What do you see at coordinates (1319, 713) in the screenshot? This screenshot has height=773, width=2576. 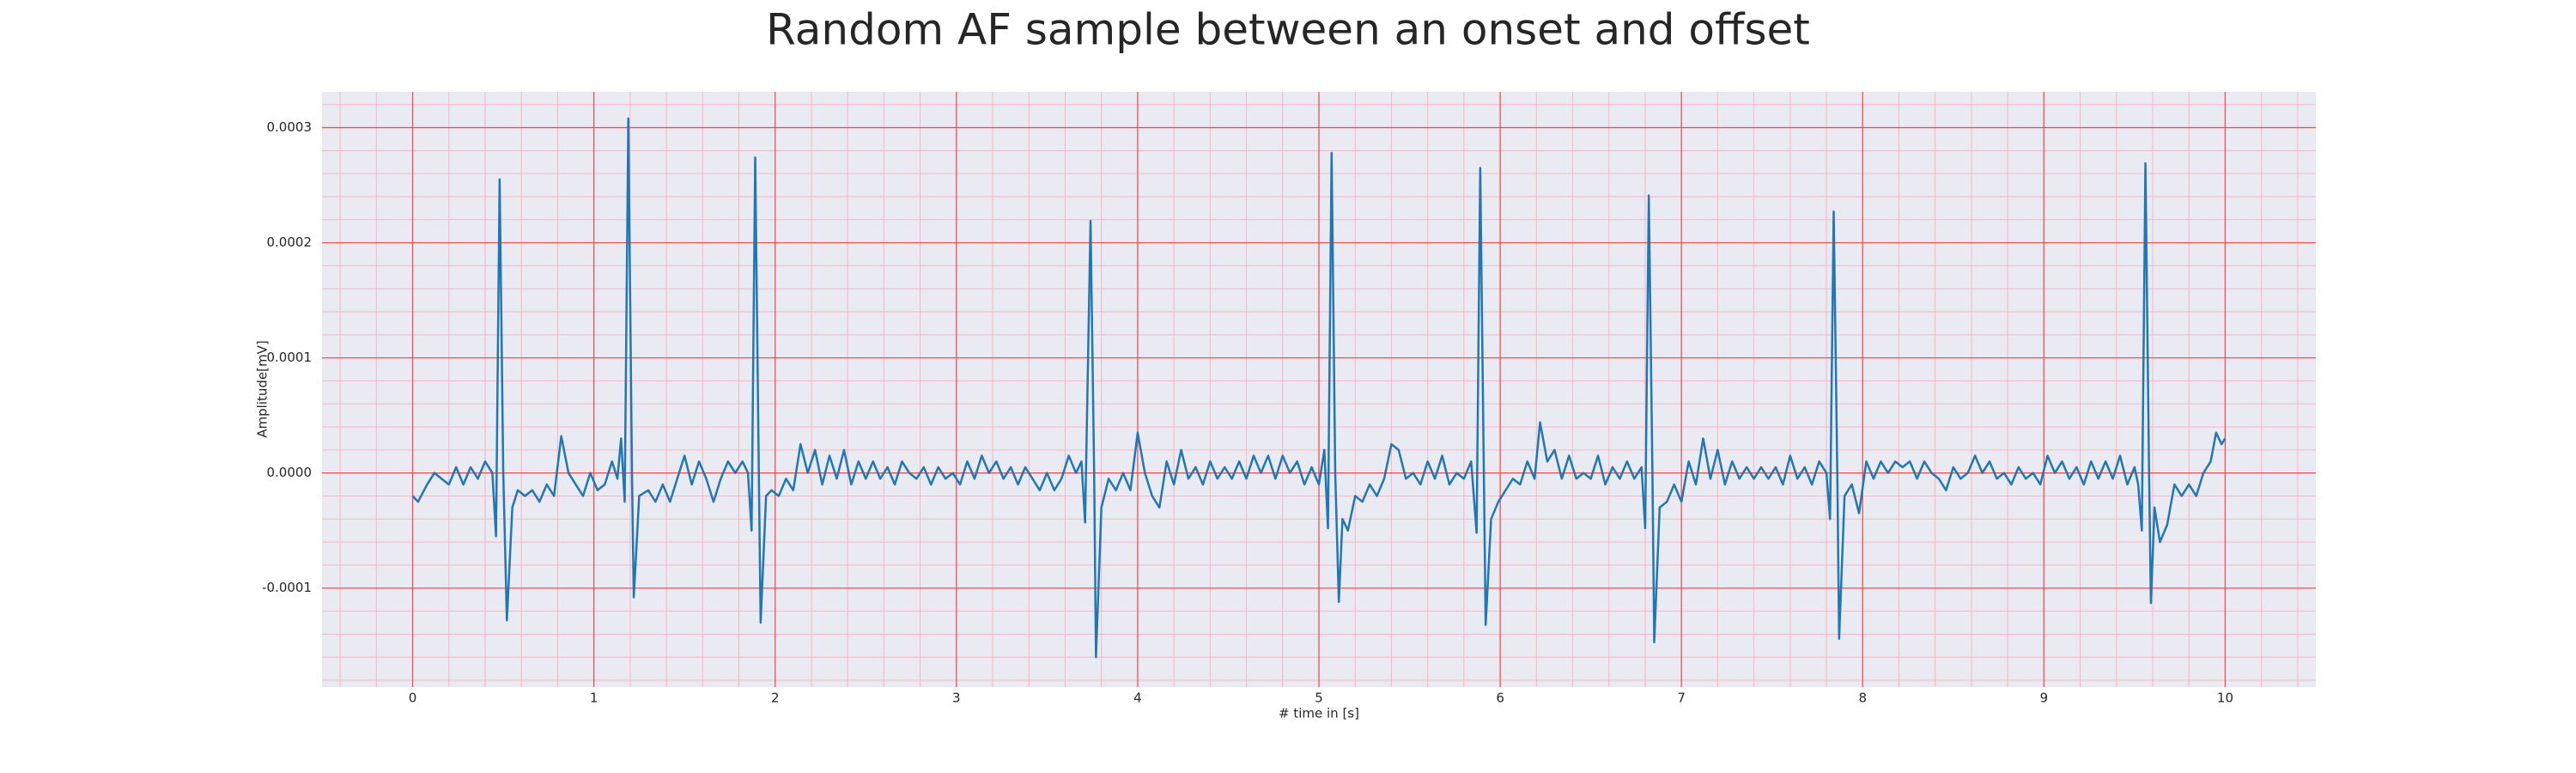 I see `x-axis-label: # time in [s]` at bounding box center [1319, 713].